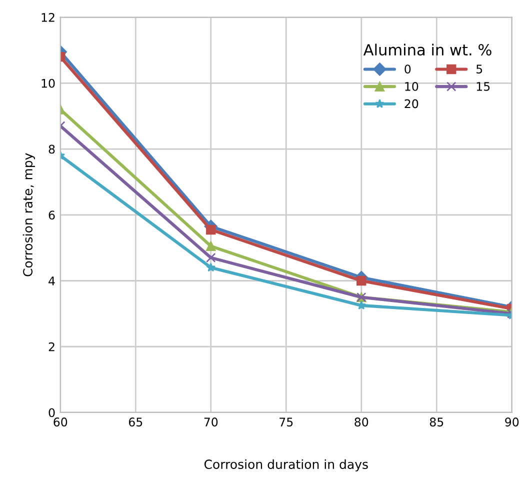  Describe the element at coordinates (48, 83) in the screenshot. I see `y-tick-label: 10` at that location.